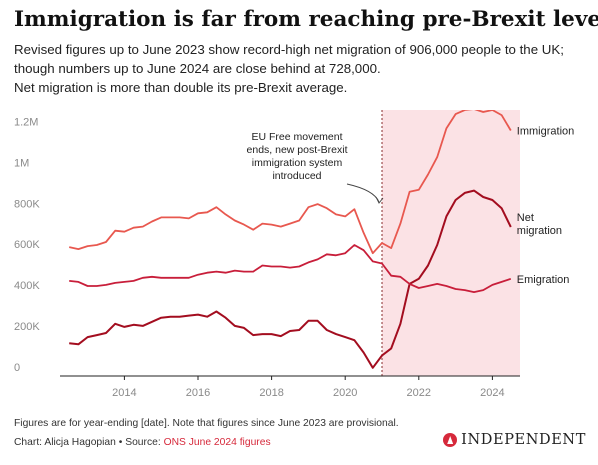 Image resolution: width=598 pixels, height=465 pixels. I want to click on y-tick-label: 0, so click(17, 368).